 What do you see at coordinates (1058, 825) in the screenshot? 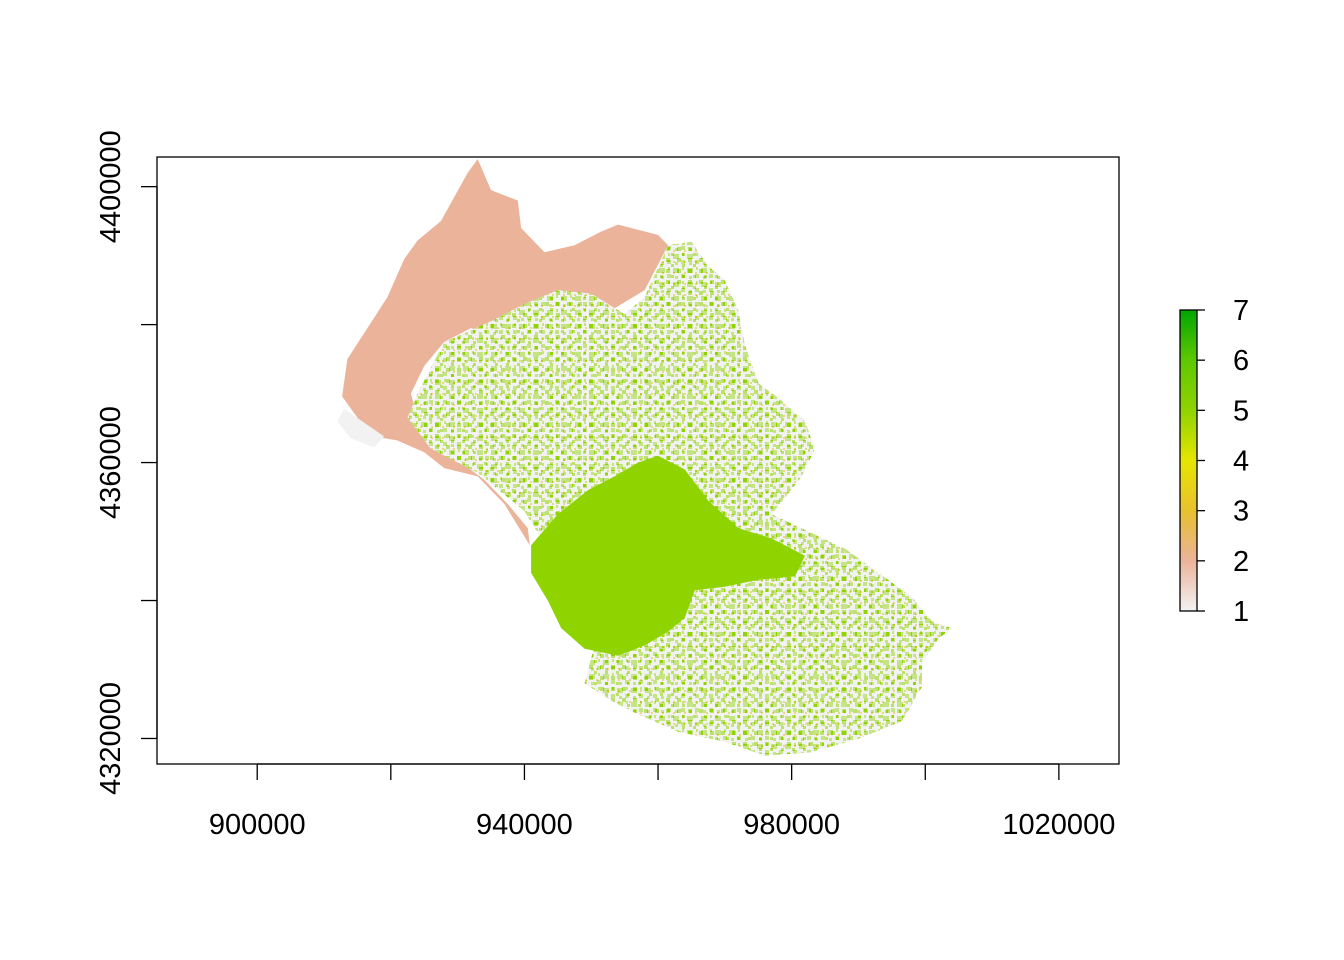
I see `x-axis-tick-label: 1020000` at bounding box center [1058, 825].